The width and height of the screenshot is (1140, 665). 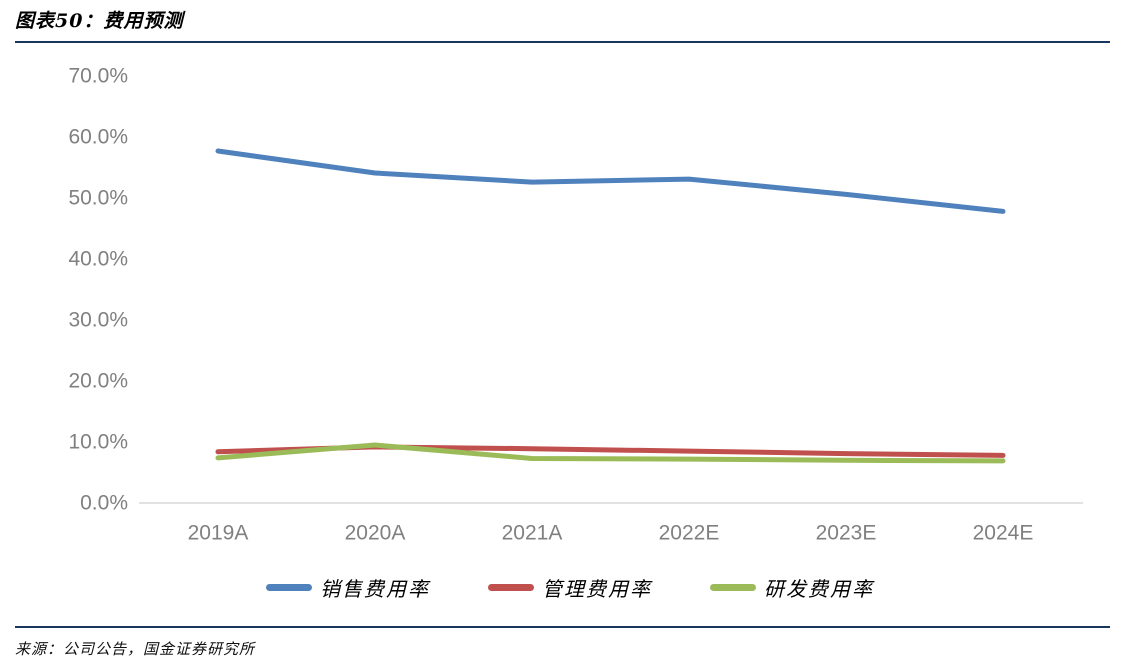 I want to click on y-axis-tick-label: 40.0%, so click(x=98, y=259).